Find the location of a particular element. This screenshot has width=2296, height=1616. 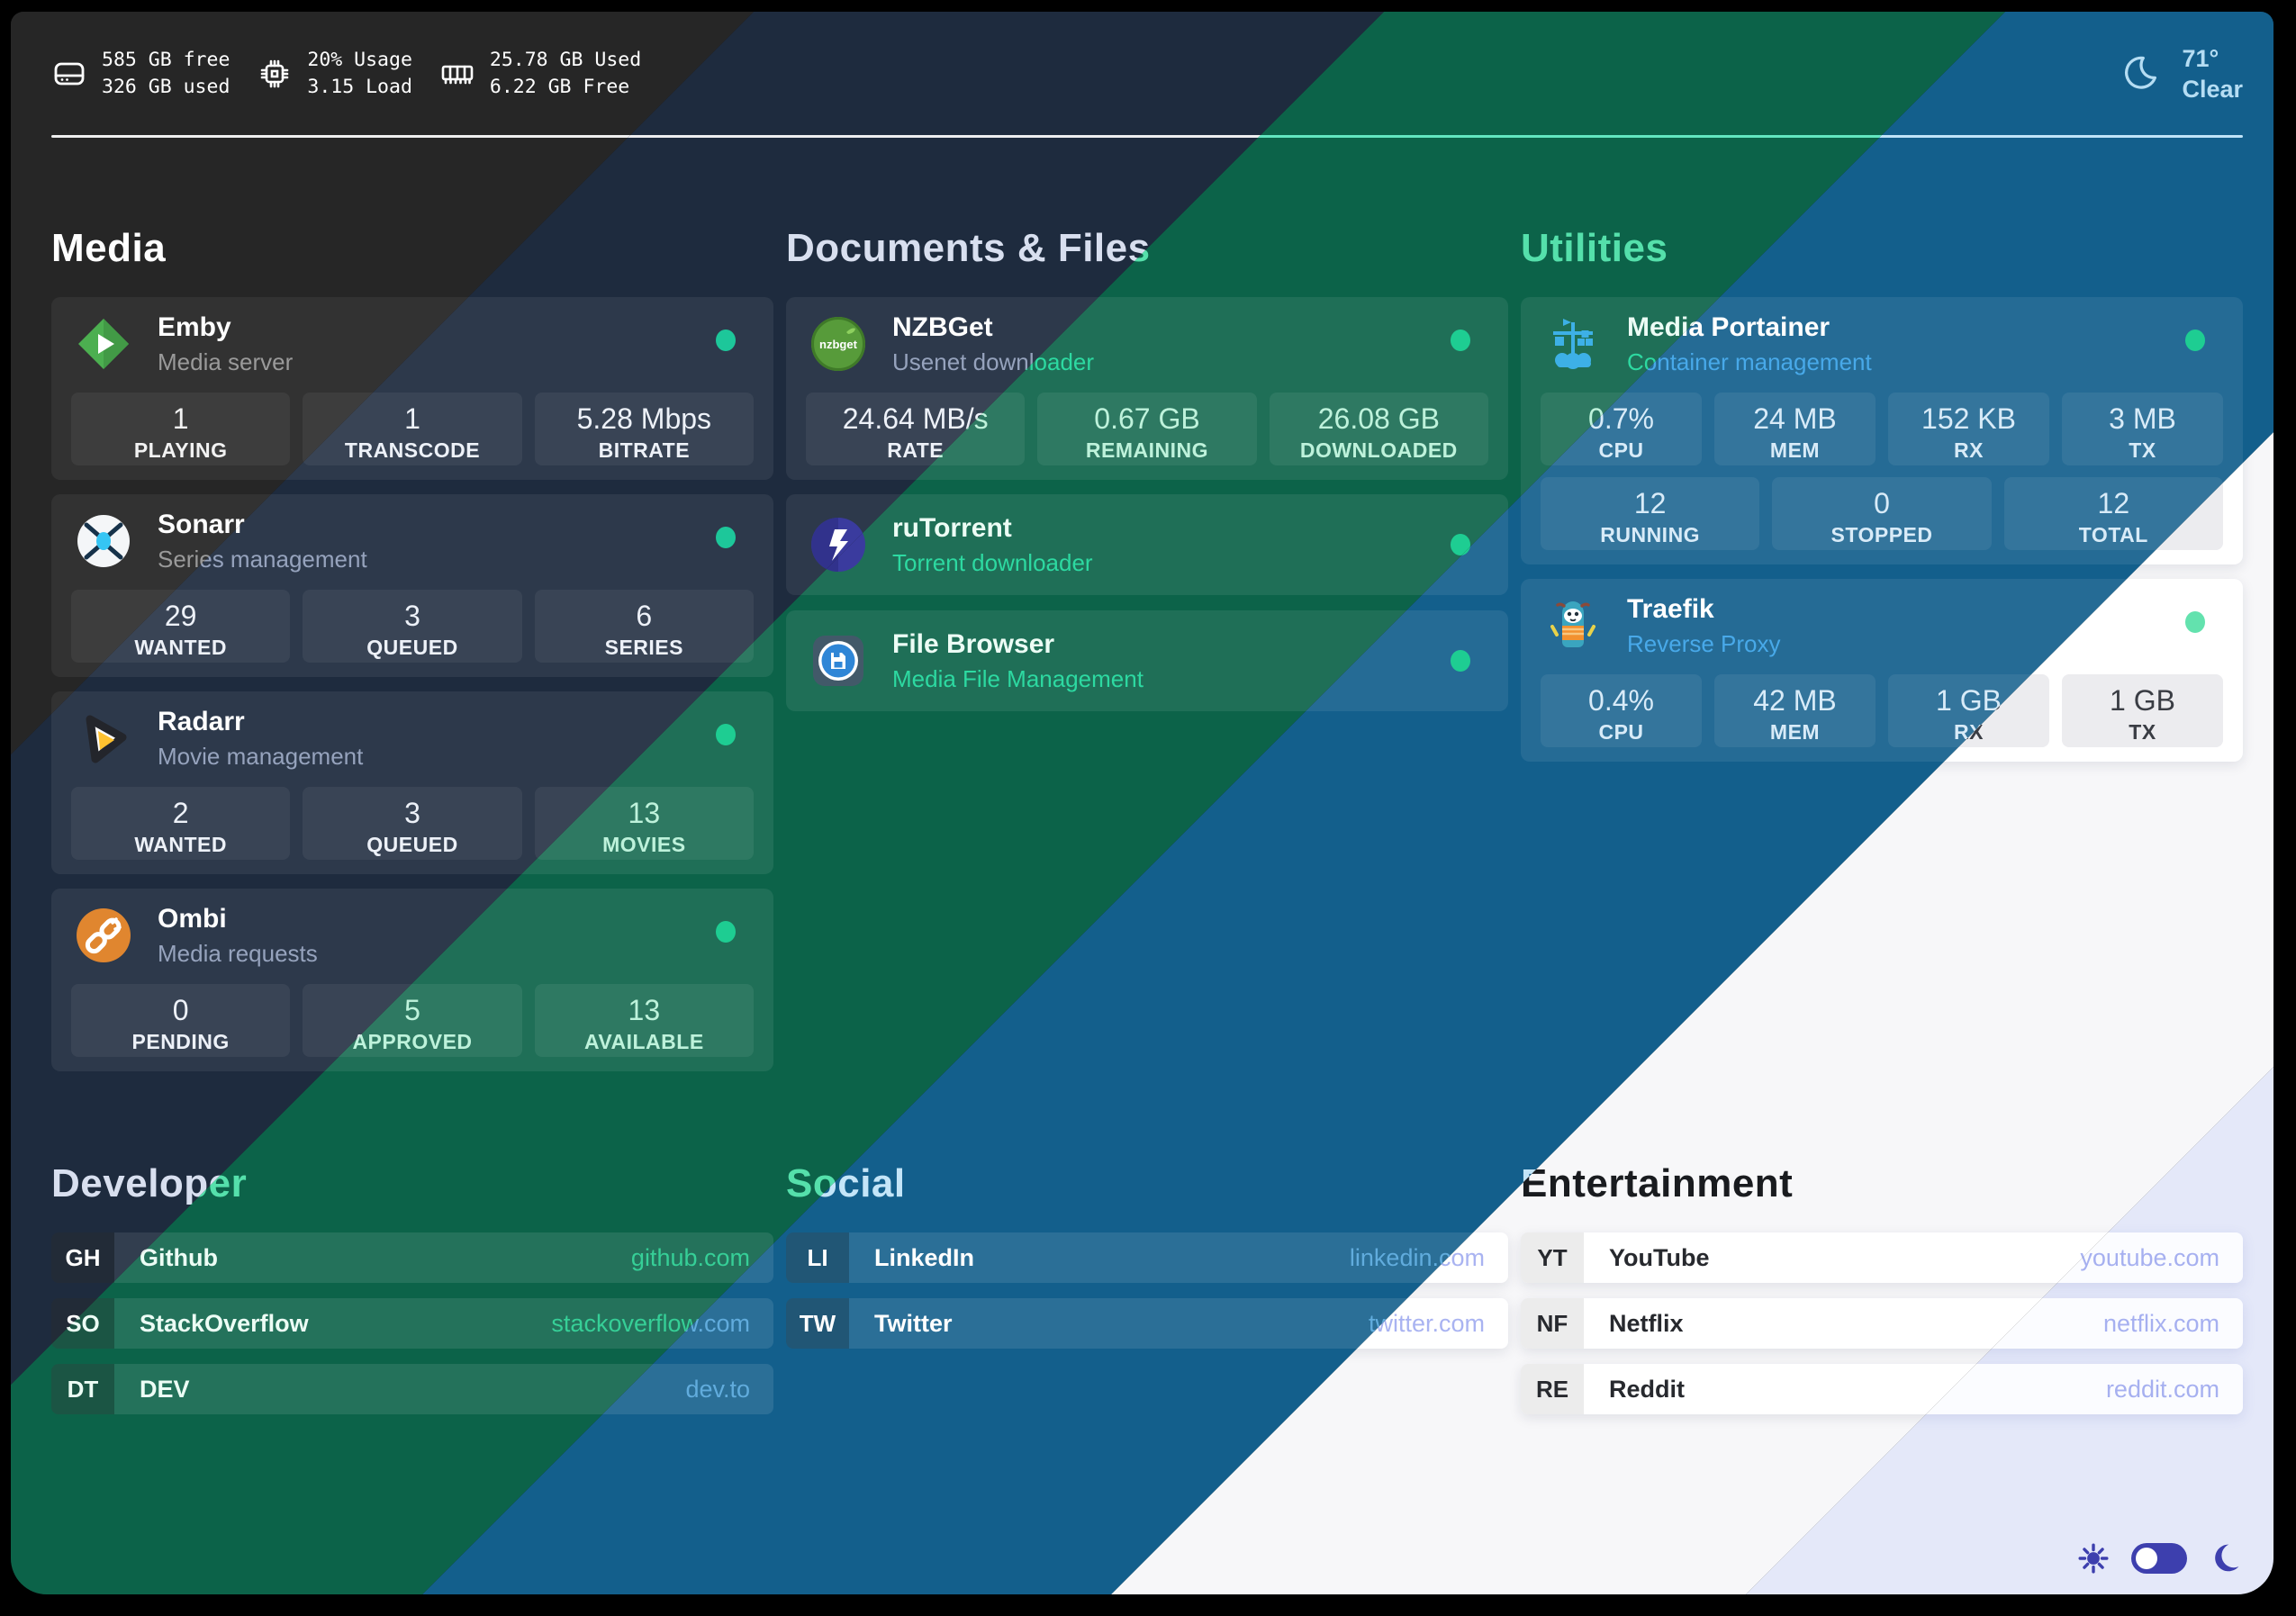

link-row-github: GH Github github.com is located at coordinates (412, 1257).